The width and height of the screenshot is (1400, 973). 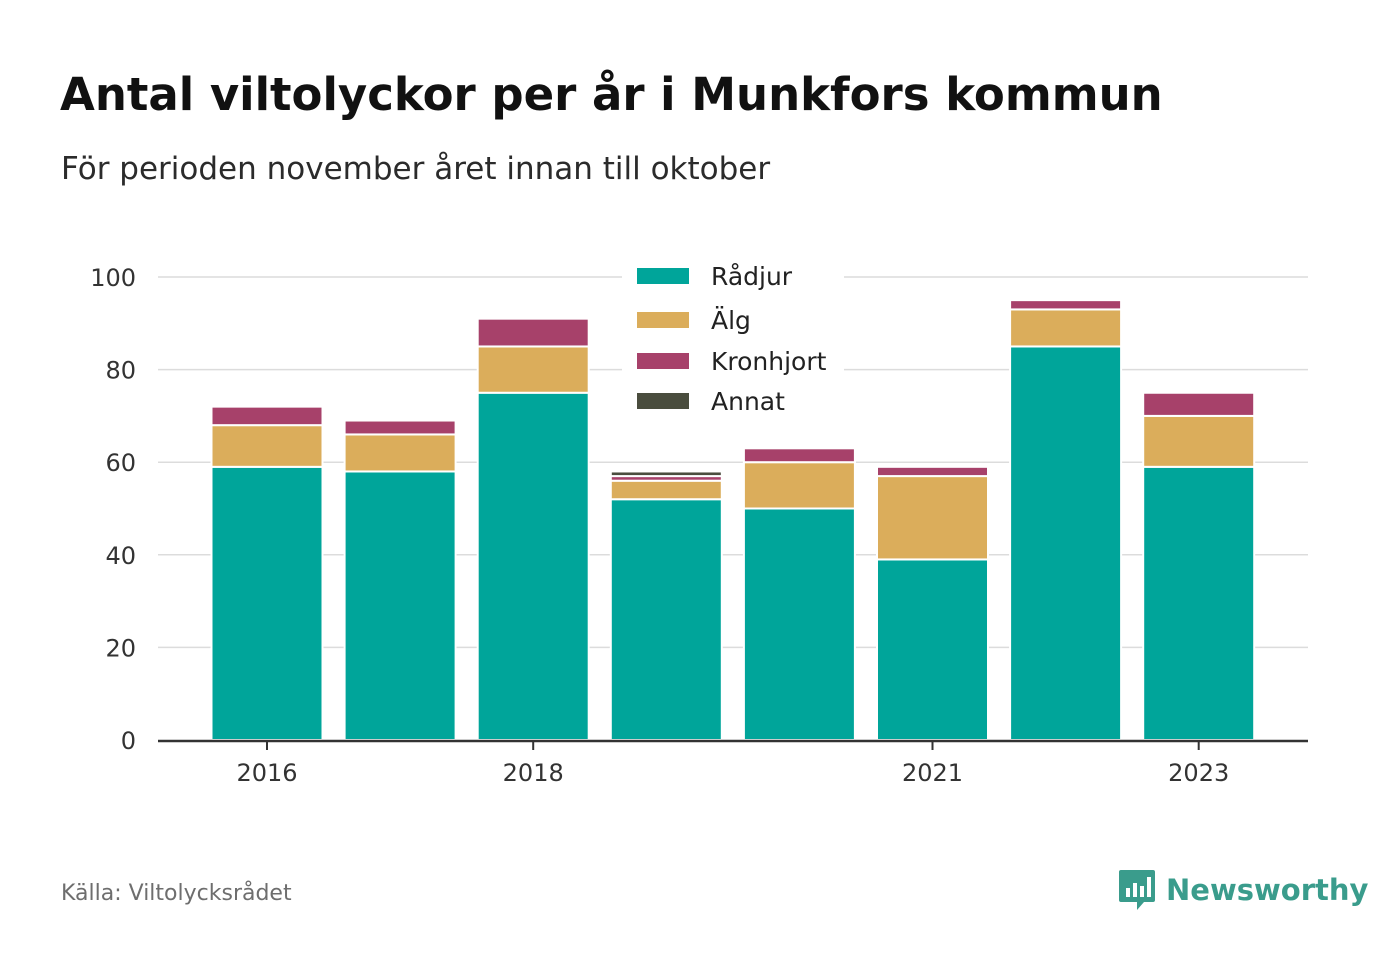 I want to click on legend-label: Rådjur, so click(x=752, y=276).